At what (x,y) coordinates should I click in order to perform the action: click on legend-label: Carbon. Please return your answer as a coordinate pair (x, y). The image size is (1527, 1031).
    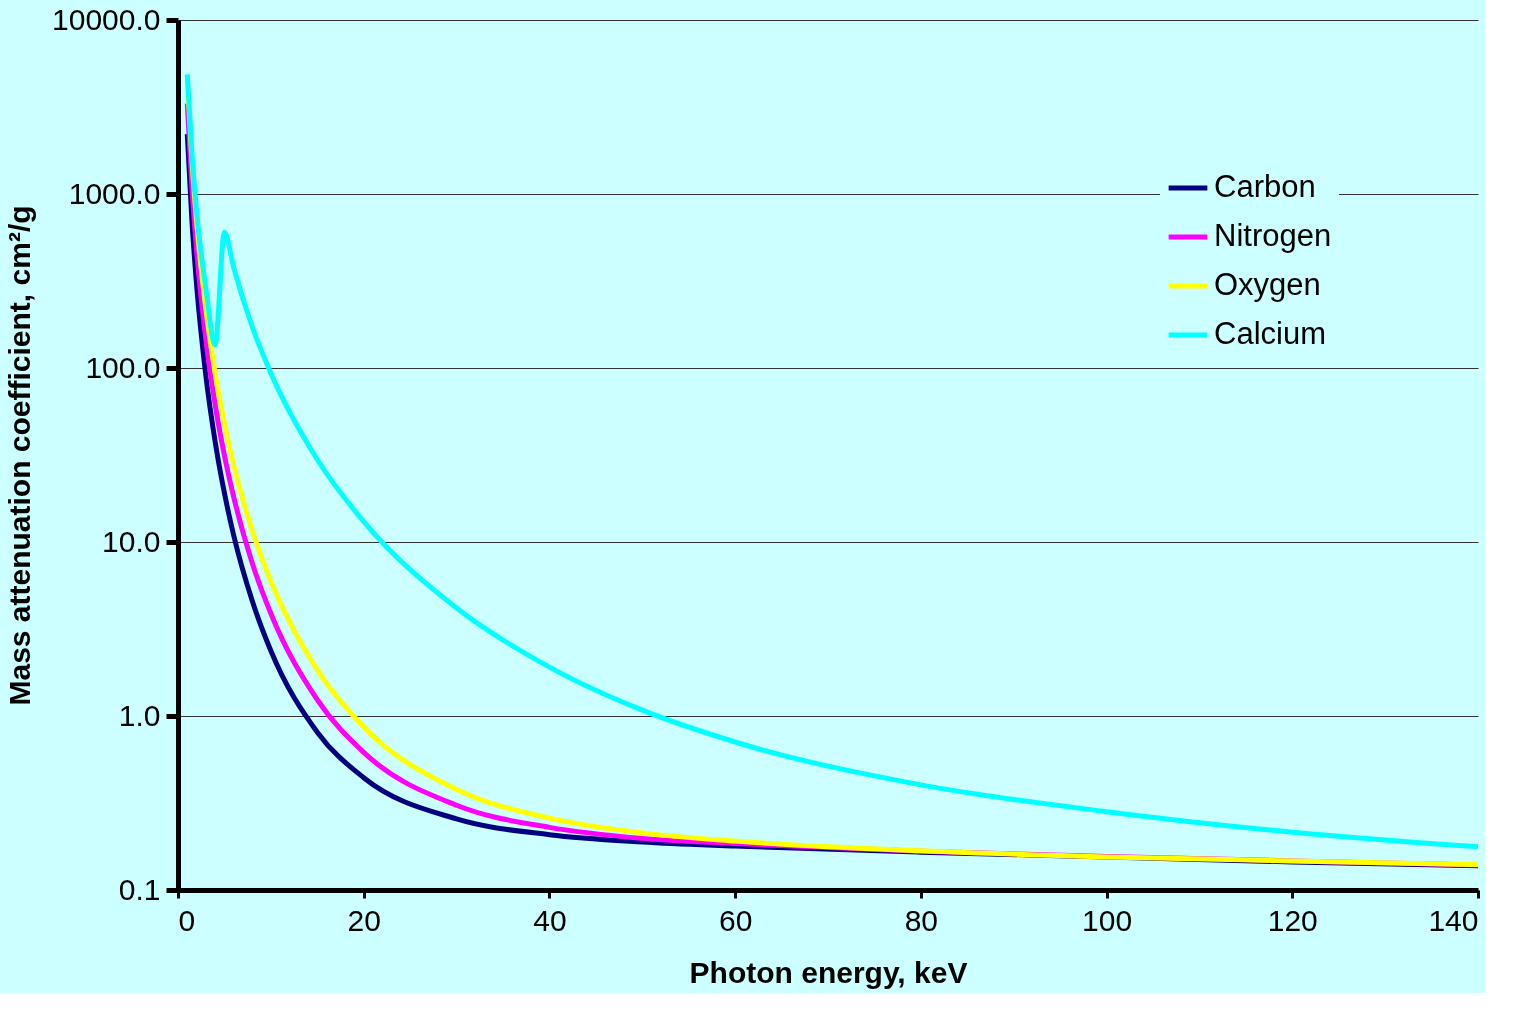
    Looking at the image, I should click on (1265, 186).